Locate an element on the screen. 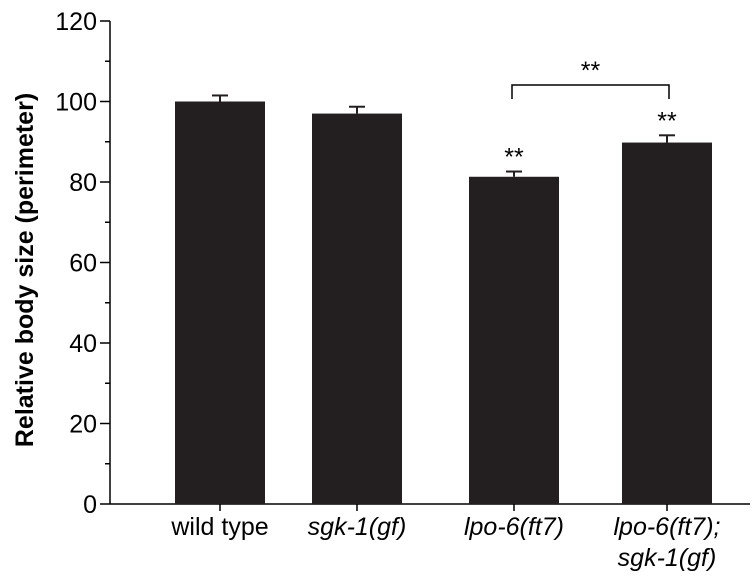  y-tick-label: 120 is located at coordinates (76, 22).